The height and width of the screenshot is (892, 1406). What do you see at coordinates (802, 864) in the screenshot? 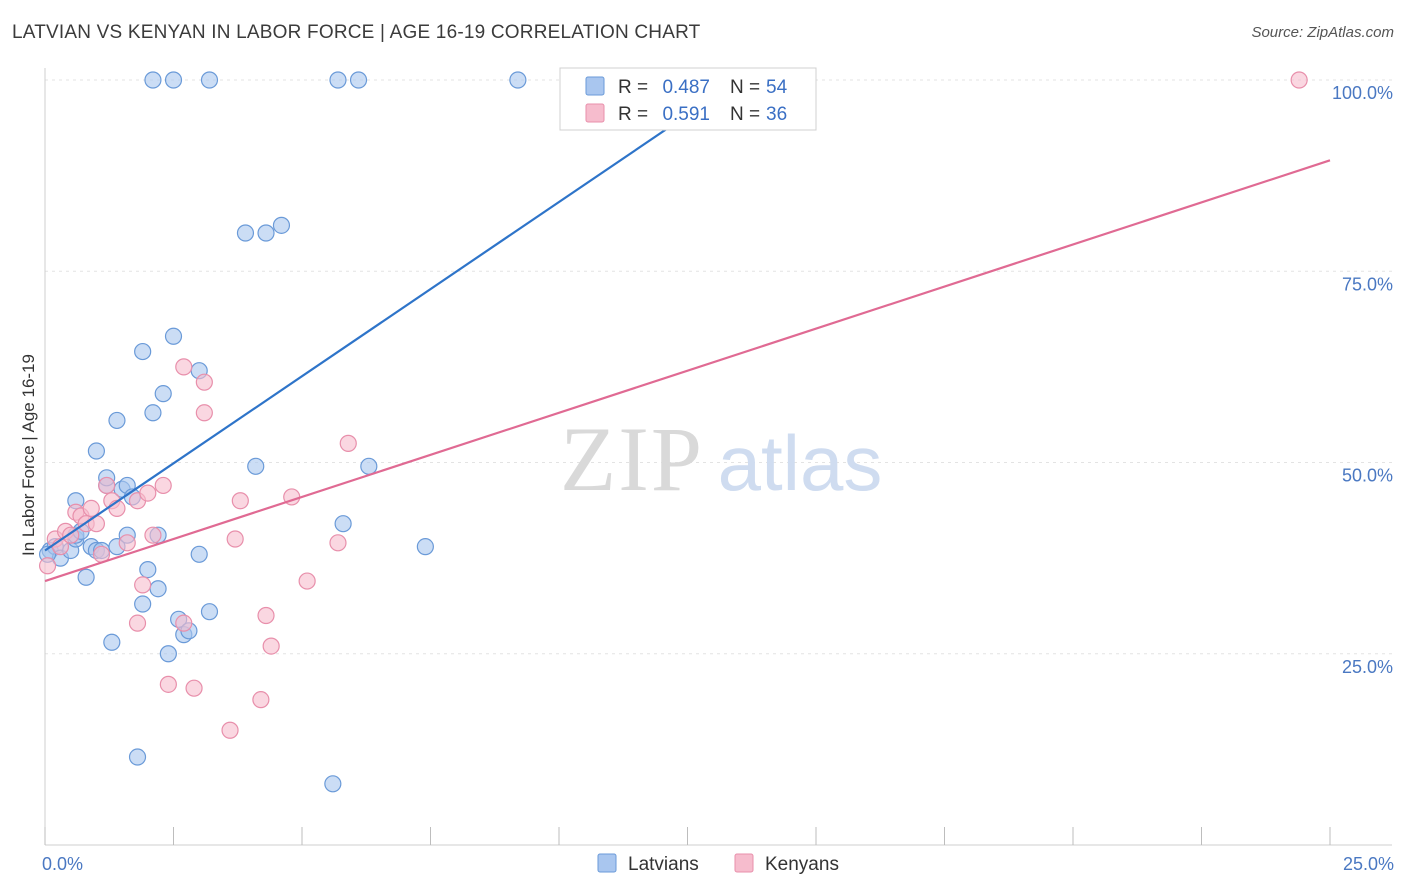
I see `bottom-legend-label-1: Kenyans` at bounding box center [802, 864].